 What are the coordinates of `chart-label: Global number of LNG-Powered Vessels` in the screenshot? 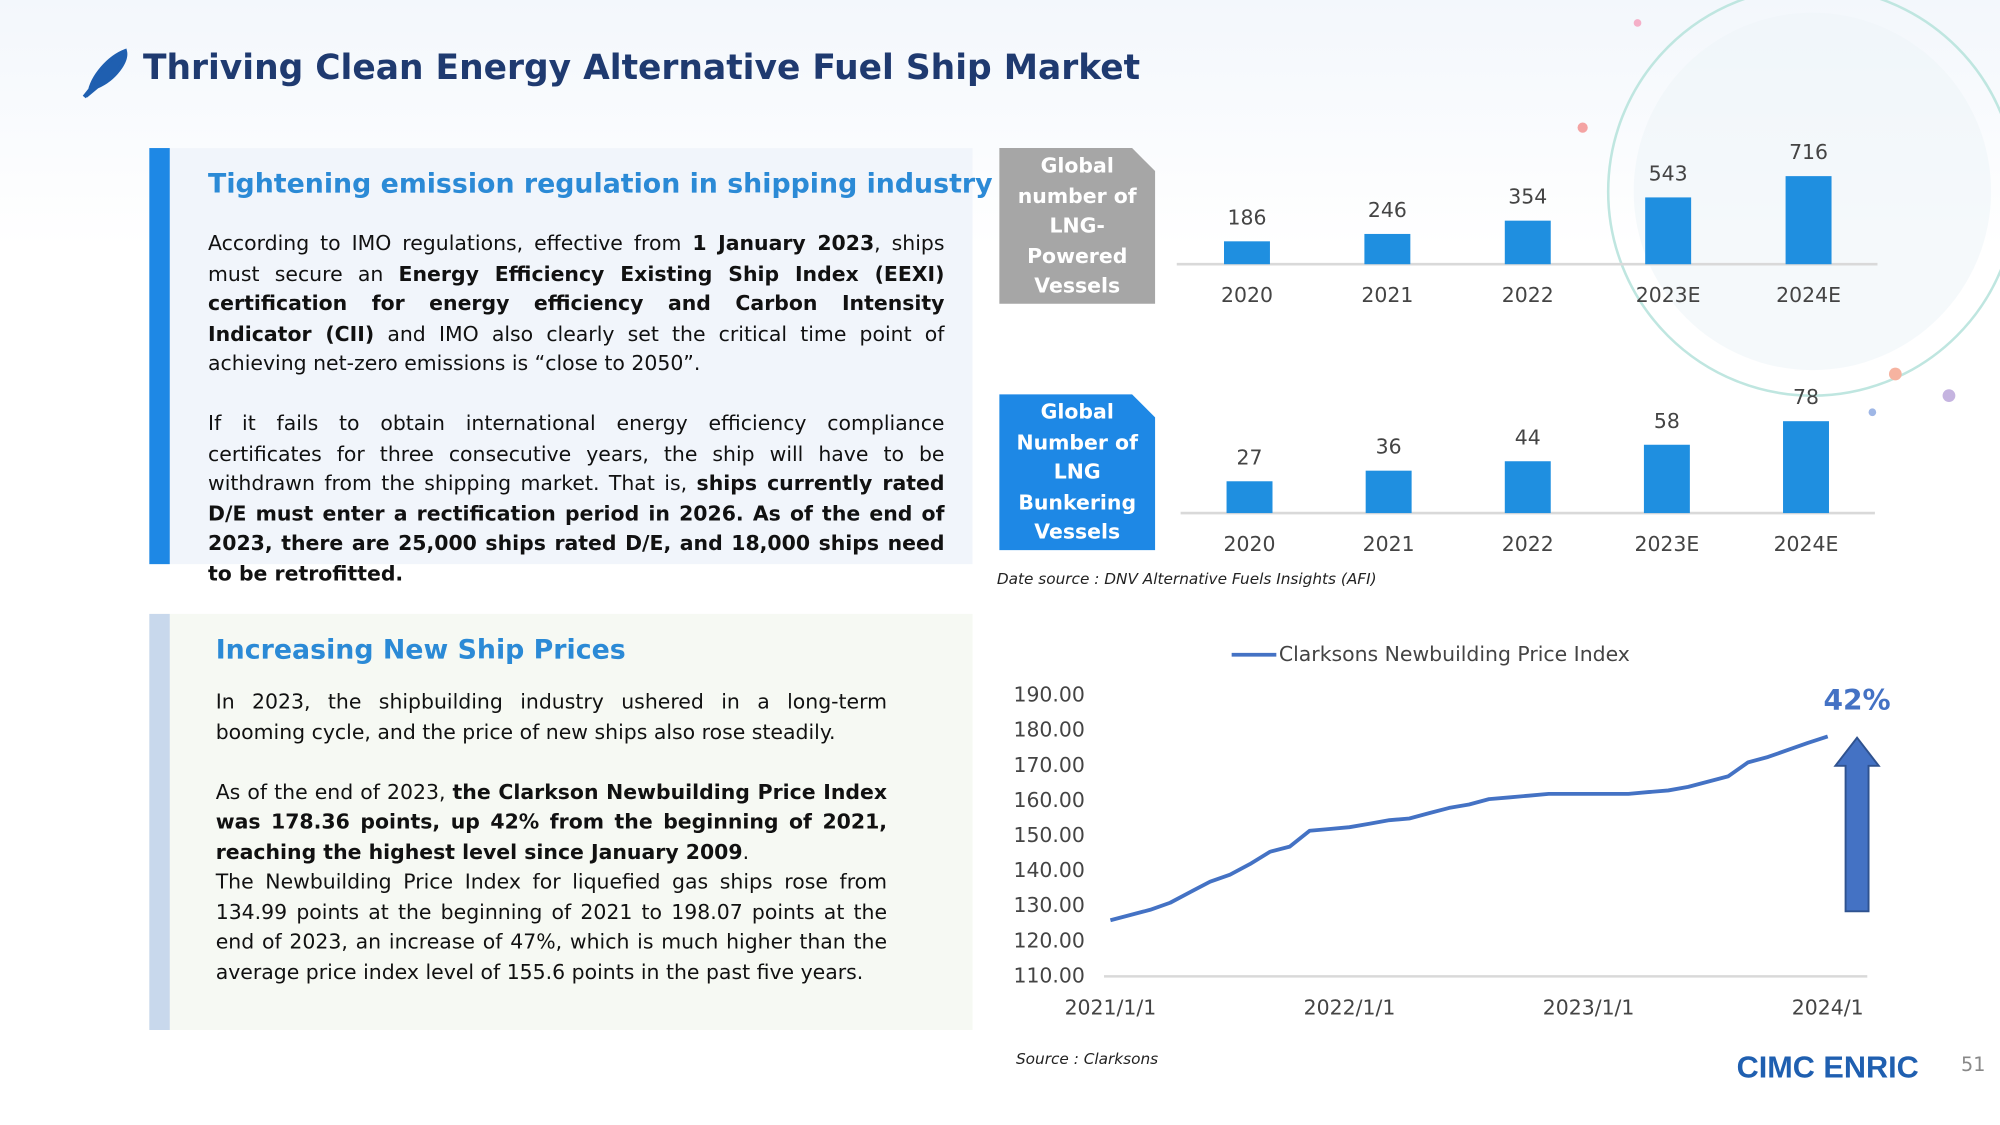 It's located at (1077, 225).